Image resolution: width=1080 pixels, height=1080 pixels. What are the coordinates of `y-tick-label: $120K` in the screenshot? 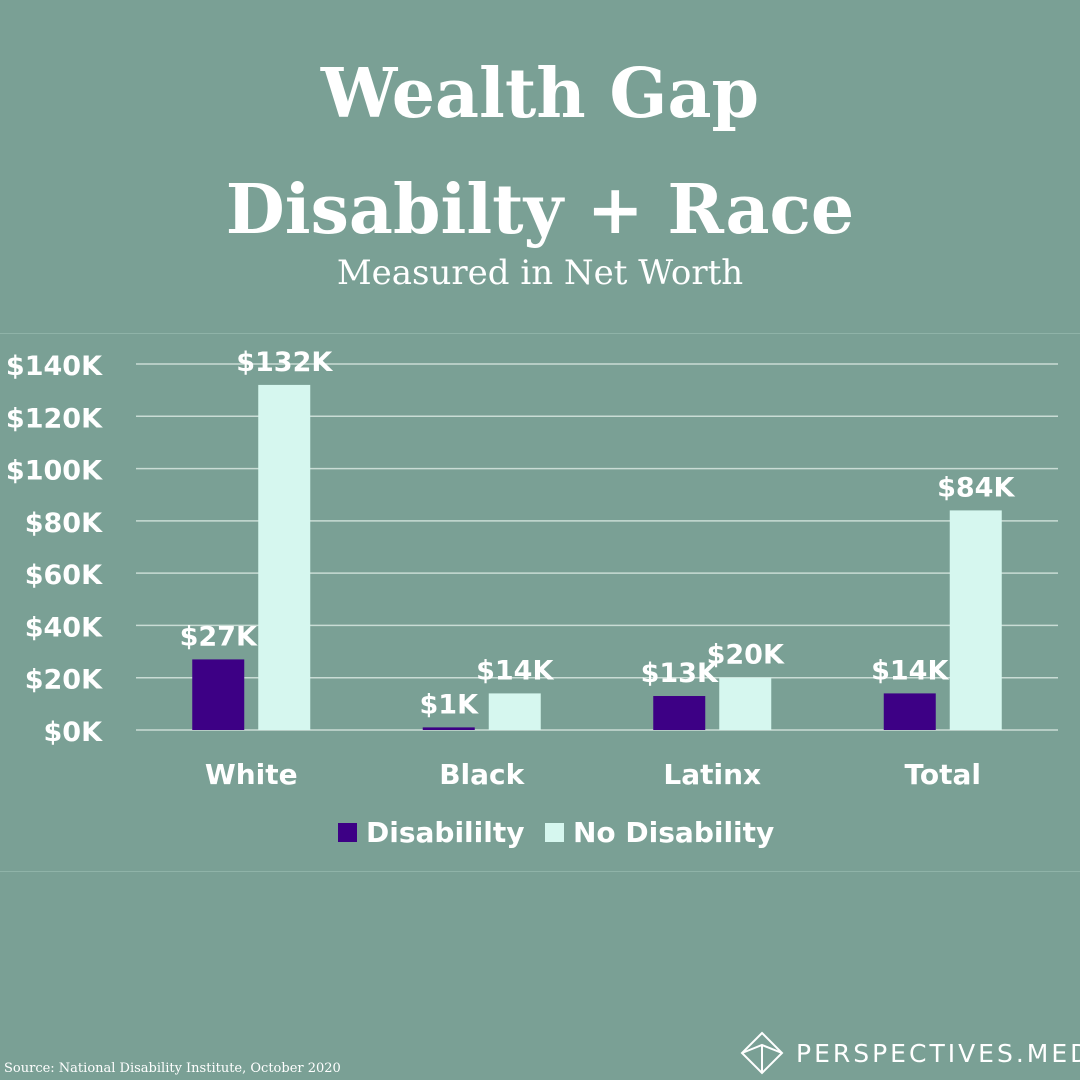 It's located at (54, 418).